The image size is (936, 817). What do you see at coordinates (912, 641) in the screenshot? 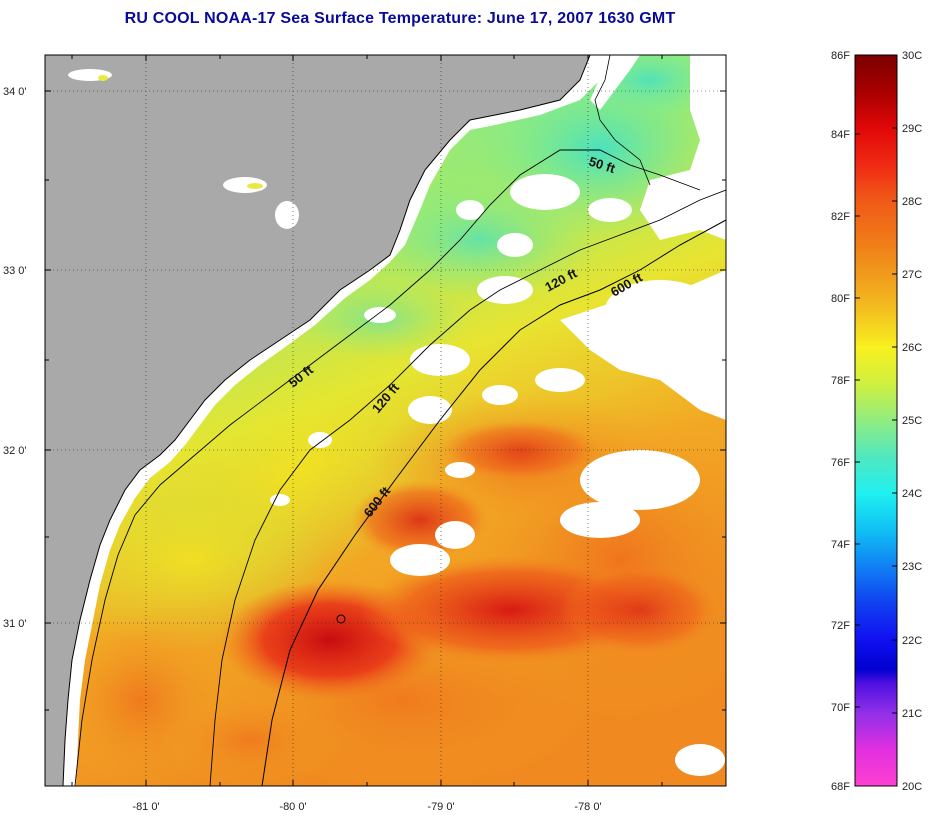
I see `cbar-c-22: 22C` at bounding box center [912, 641].